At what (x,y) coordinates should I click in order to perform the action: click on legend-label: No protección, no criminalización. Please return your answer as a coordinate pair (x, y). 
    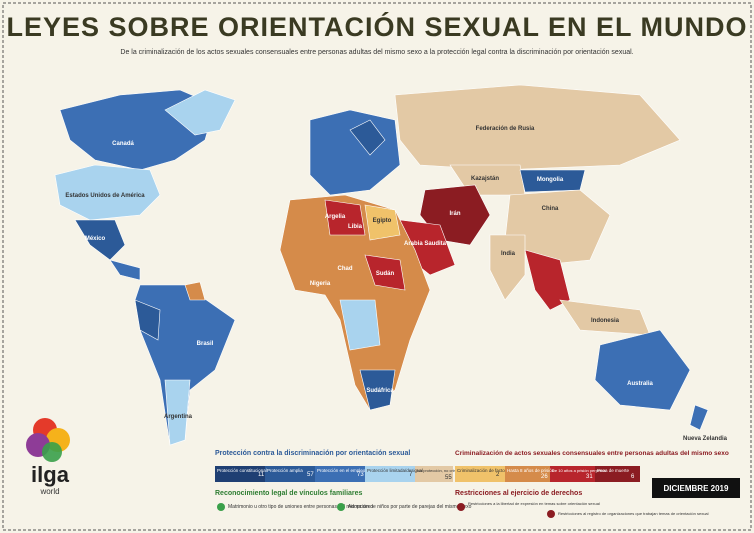
    Looking at the image, I should click on (446, 470).